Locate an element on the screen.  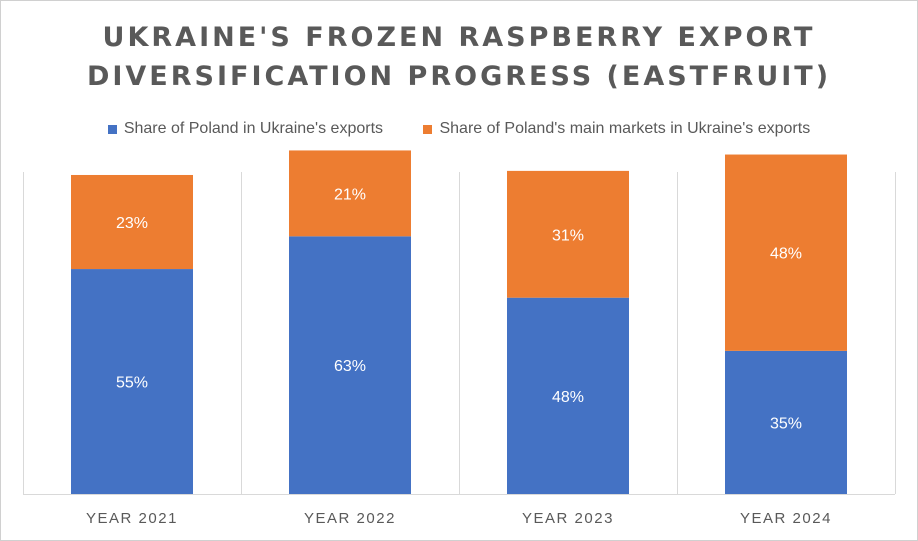
bar-segment-s0-c1 is located at coordinates (350, 365).